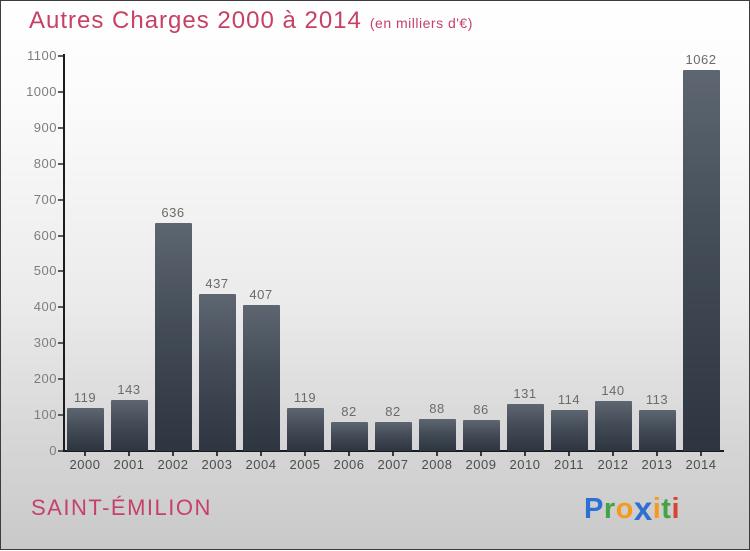 The image size is (750, 551). Describe the element at coordinates (217, 284) in the screenshot. I see `bar-value-label-2003: 437` at that location.